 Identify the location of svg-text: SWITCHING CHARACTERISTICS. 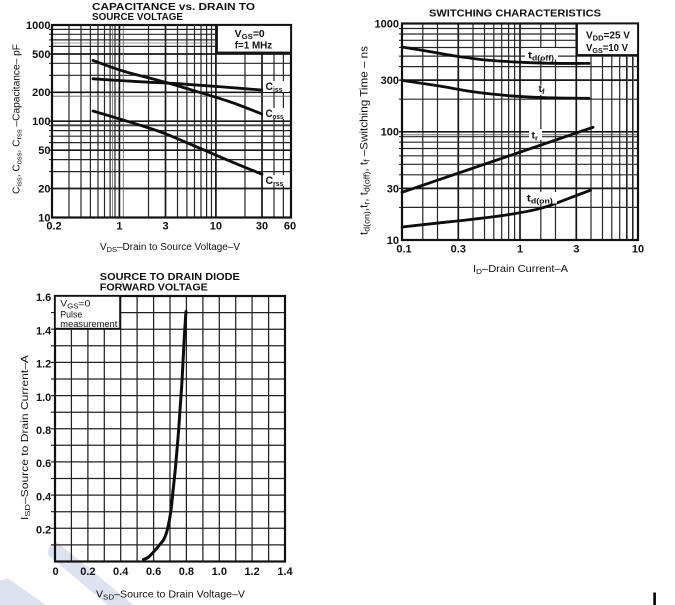
(515, 14).